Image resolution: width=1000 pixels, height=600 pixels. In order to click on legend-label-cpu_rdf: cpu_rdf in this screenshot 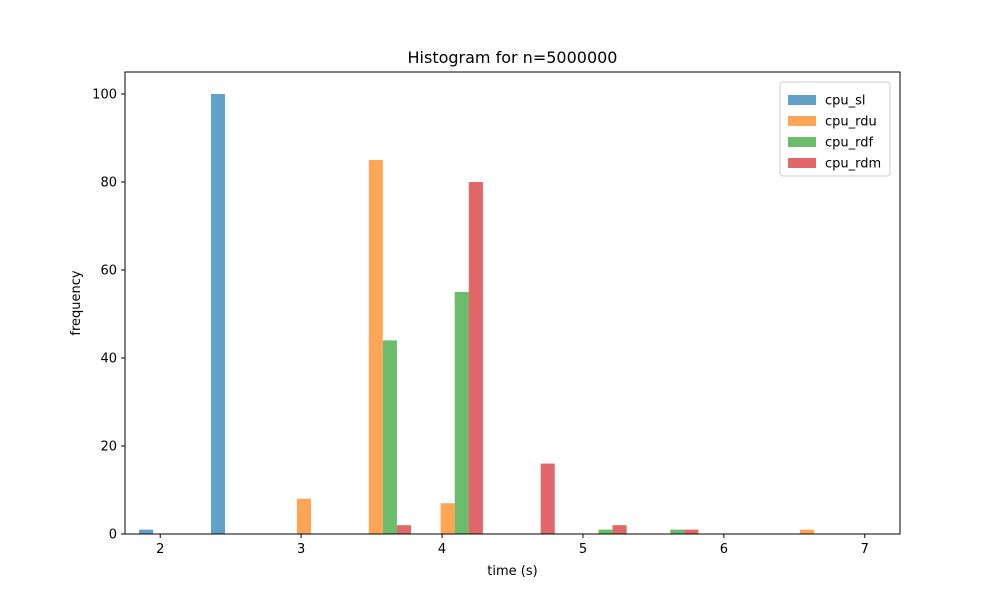, I will do `click(849, 143)`.